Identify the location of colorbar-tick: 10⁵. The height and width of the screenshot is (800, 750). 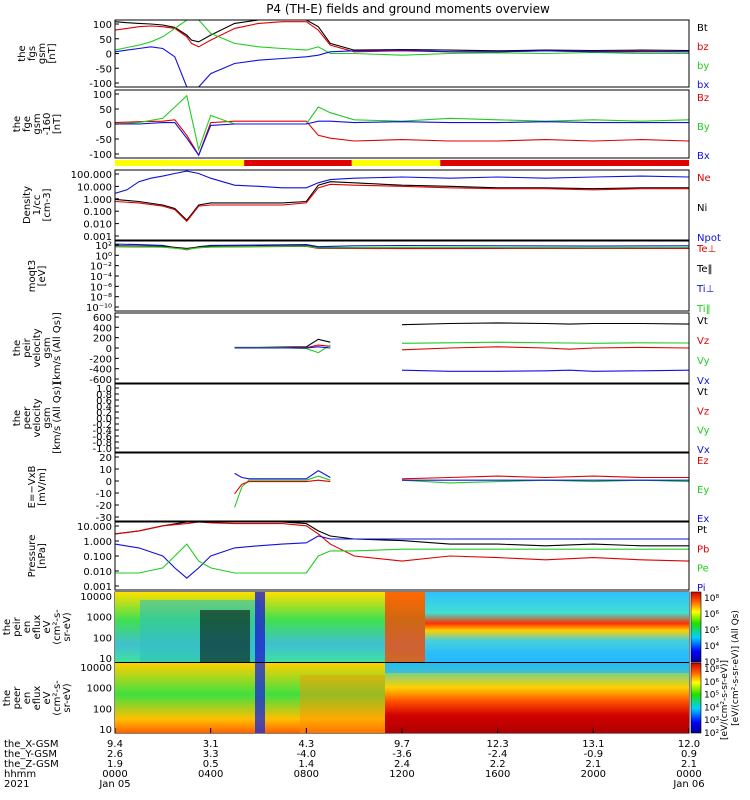
(711, 631).